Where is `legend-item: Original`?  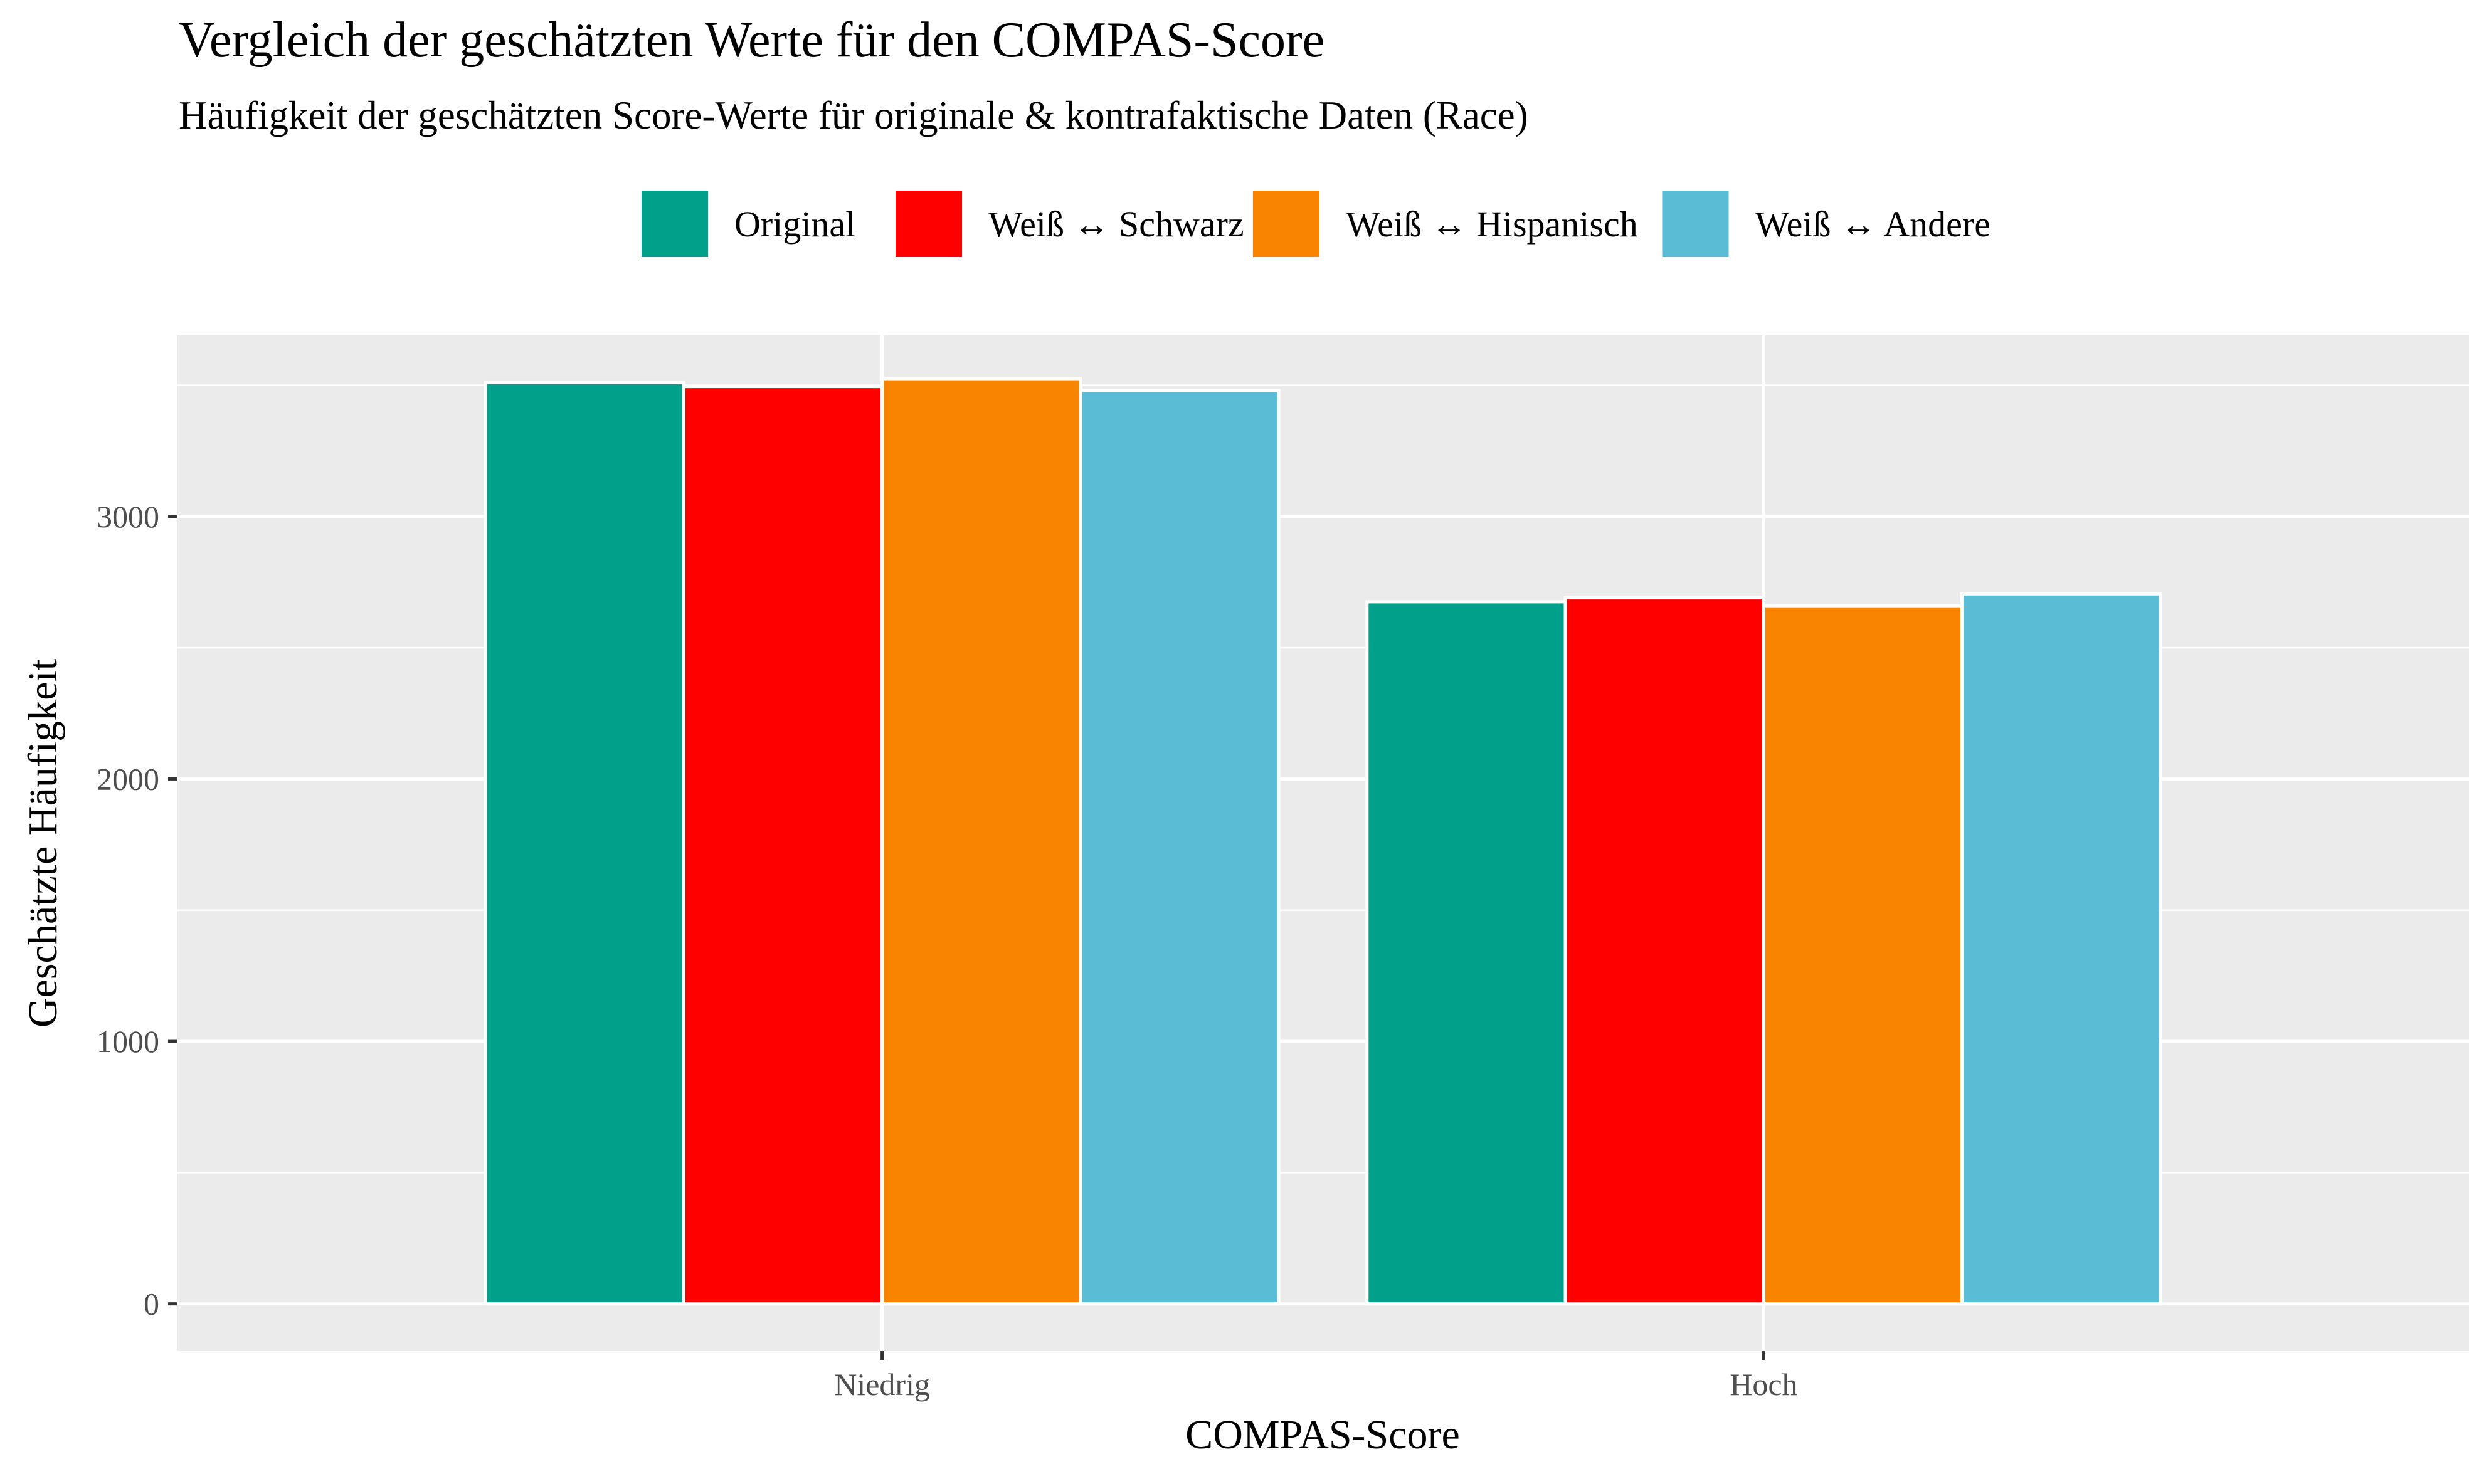
legend-item: Original is located at coordinates (747, 224).